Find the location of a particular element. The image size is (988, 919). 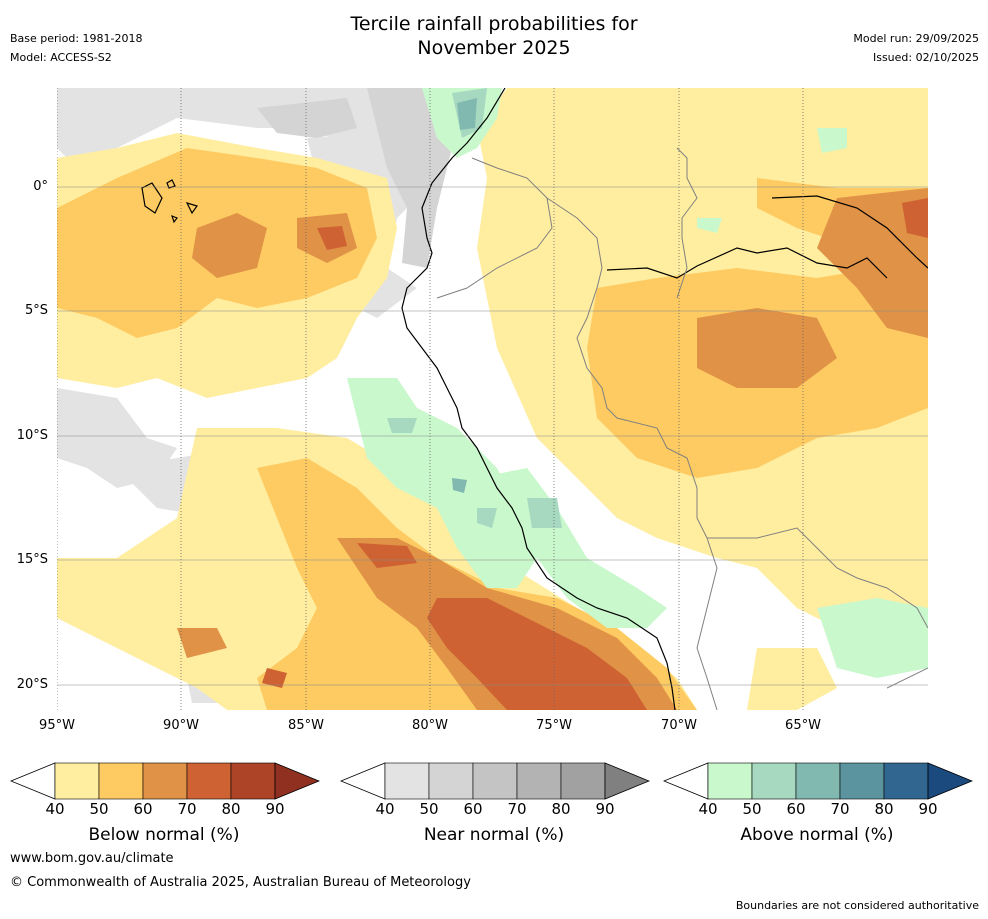

issued-date: Issued: 02/10/2025 is located at coordinates (925, 57).